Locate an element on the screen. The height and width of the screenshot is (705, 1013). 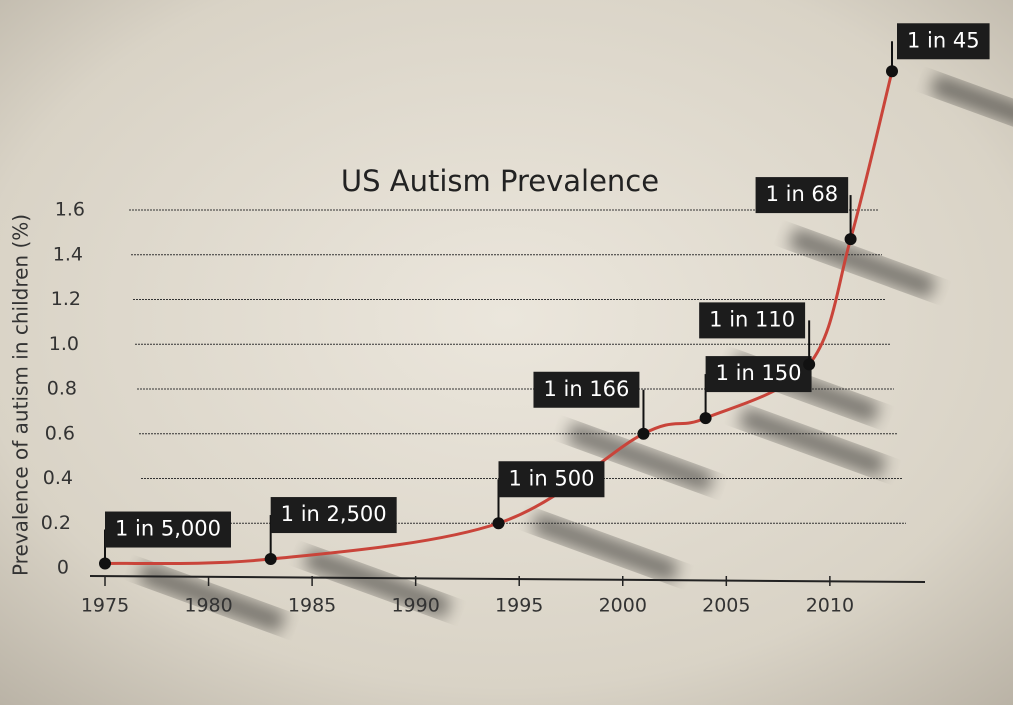
y-tick-label: 1.6 is located at coordinates (70, 210).